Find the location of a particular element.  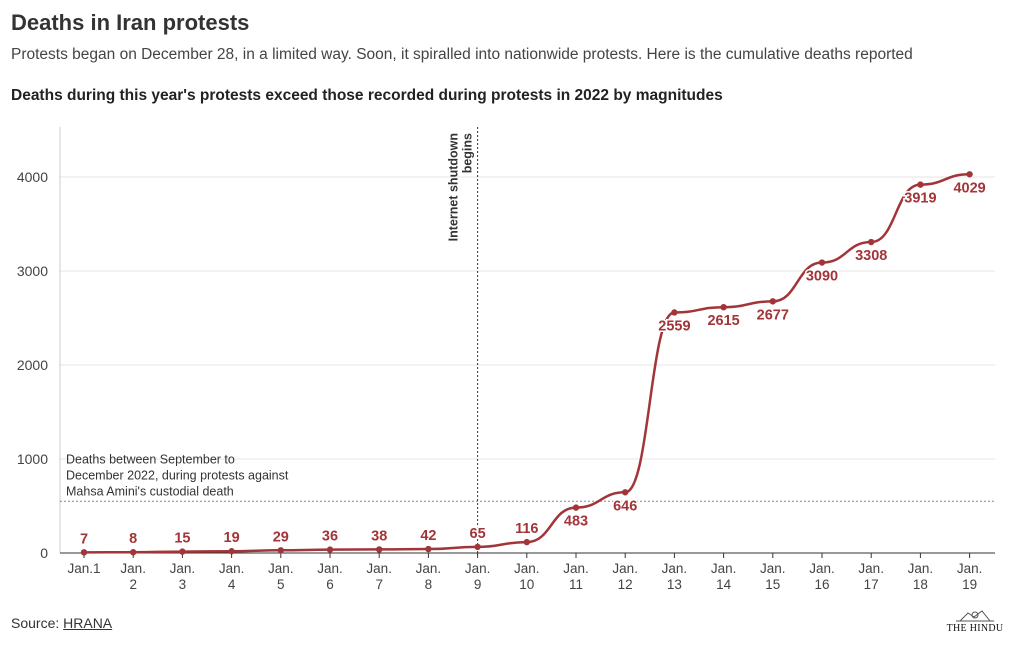

x-tick-label-line: 4 is located at coordinates (232, 584).